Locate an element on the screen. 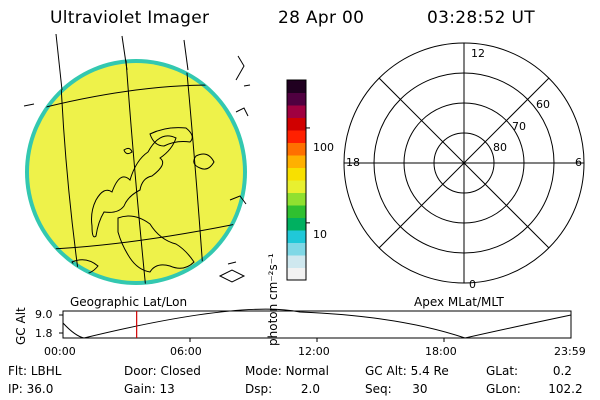  param-dsp: Dsp: 2.0 is located at coordinates (282, 389).